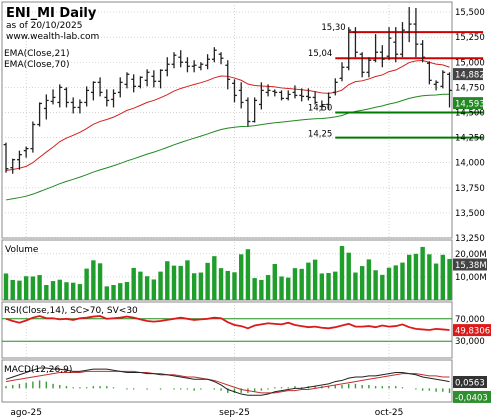 The width and height of the screenshot is (496, 420). Describe the element at coordinates (470, 88) in the screenshot. I see `price-tick-label-3: 14,750` at that location.